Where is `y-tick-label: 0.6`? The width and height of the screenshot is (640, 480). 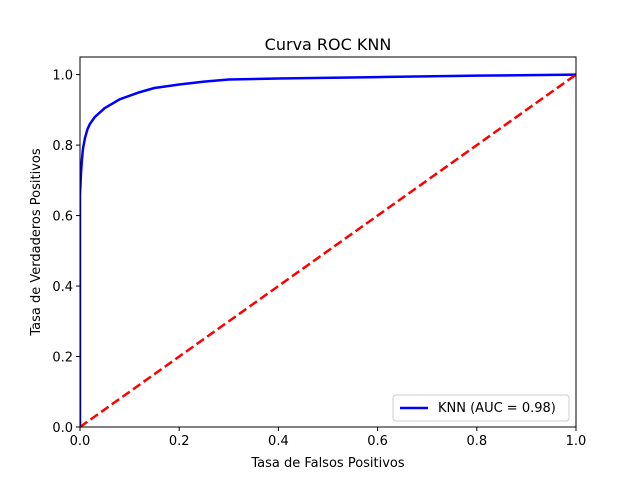 y-tick-label: 0.6 is located at coordinates (62, 217).